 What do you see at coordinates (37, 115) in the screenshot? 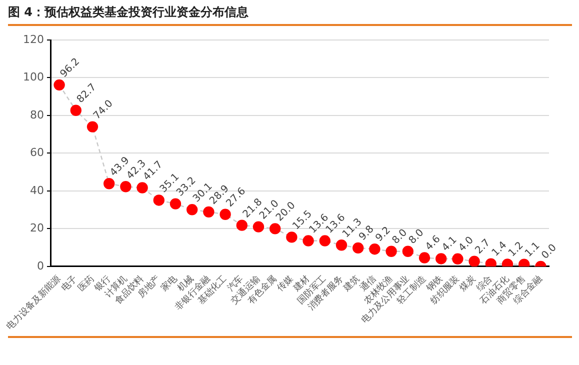
I see `y-tick-label: 80` at bounding box center [37, 115].